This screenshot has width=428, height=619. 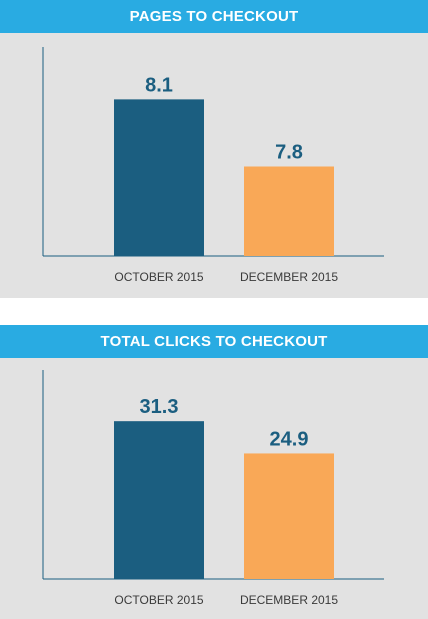 What do you see at coordinates (289, 153) in the screenshot?
I see `bar-value-label: 7.8` at bounding box center [289, 153].